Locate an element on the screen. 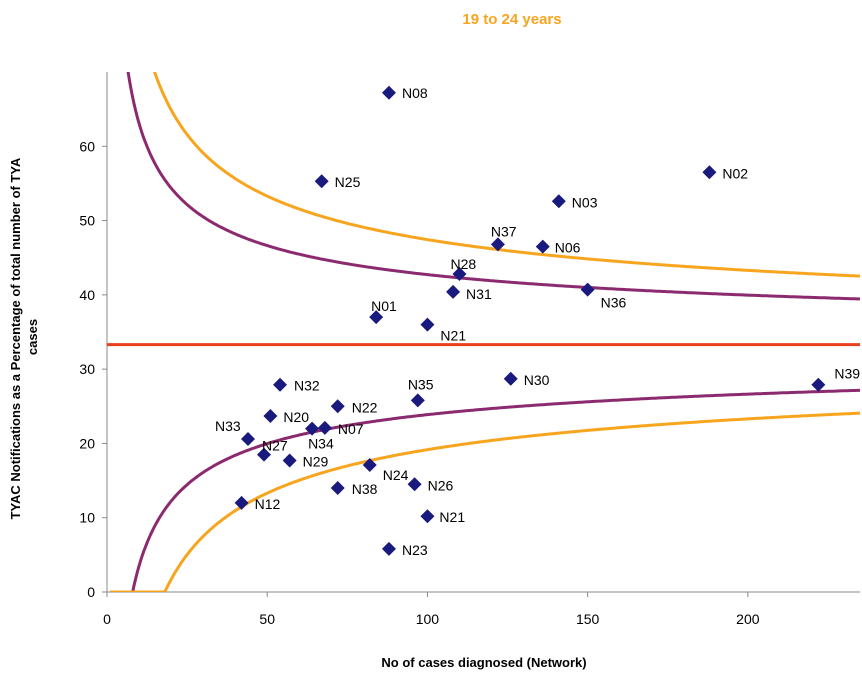  data-point-label: N08 is located at coordinates (415, 93).